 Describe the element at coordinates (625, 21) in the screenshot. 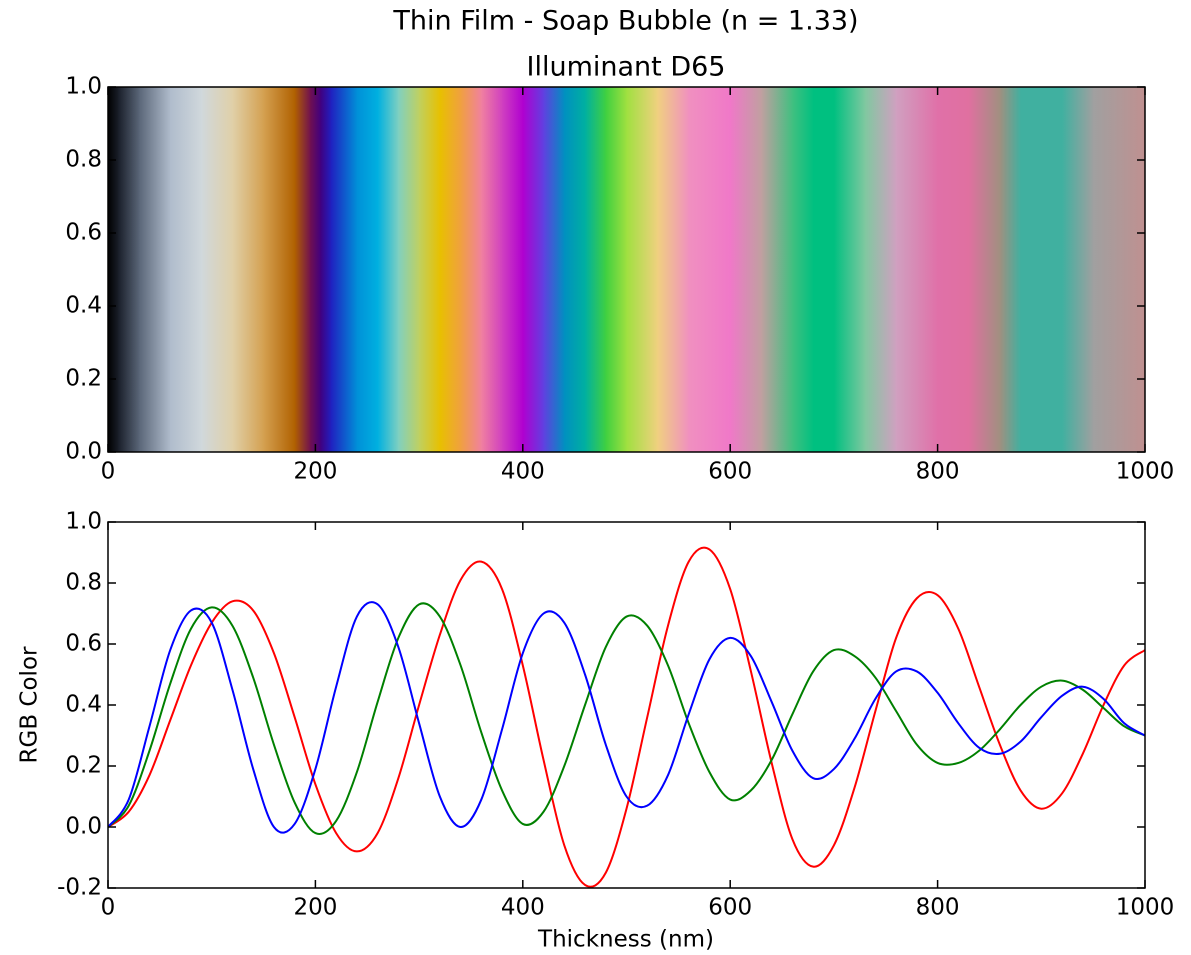

I see `chart-title: Thin Film - Soap Bubble (n = 1.33)` at that location.